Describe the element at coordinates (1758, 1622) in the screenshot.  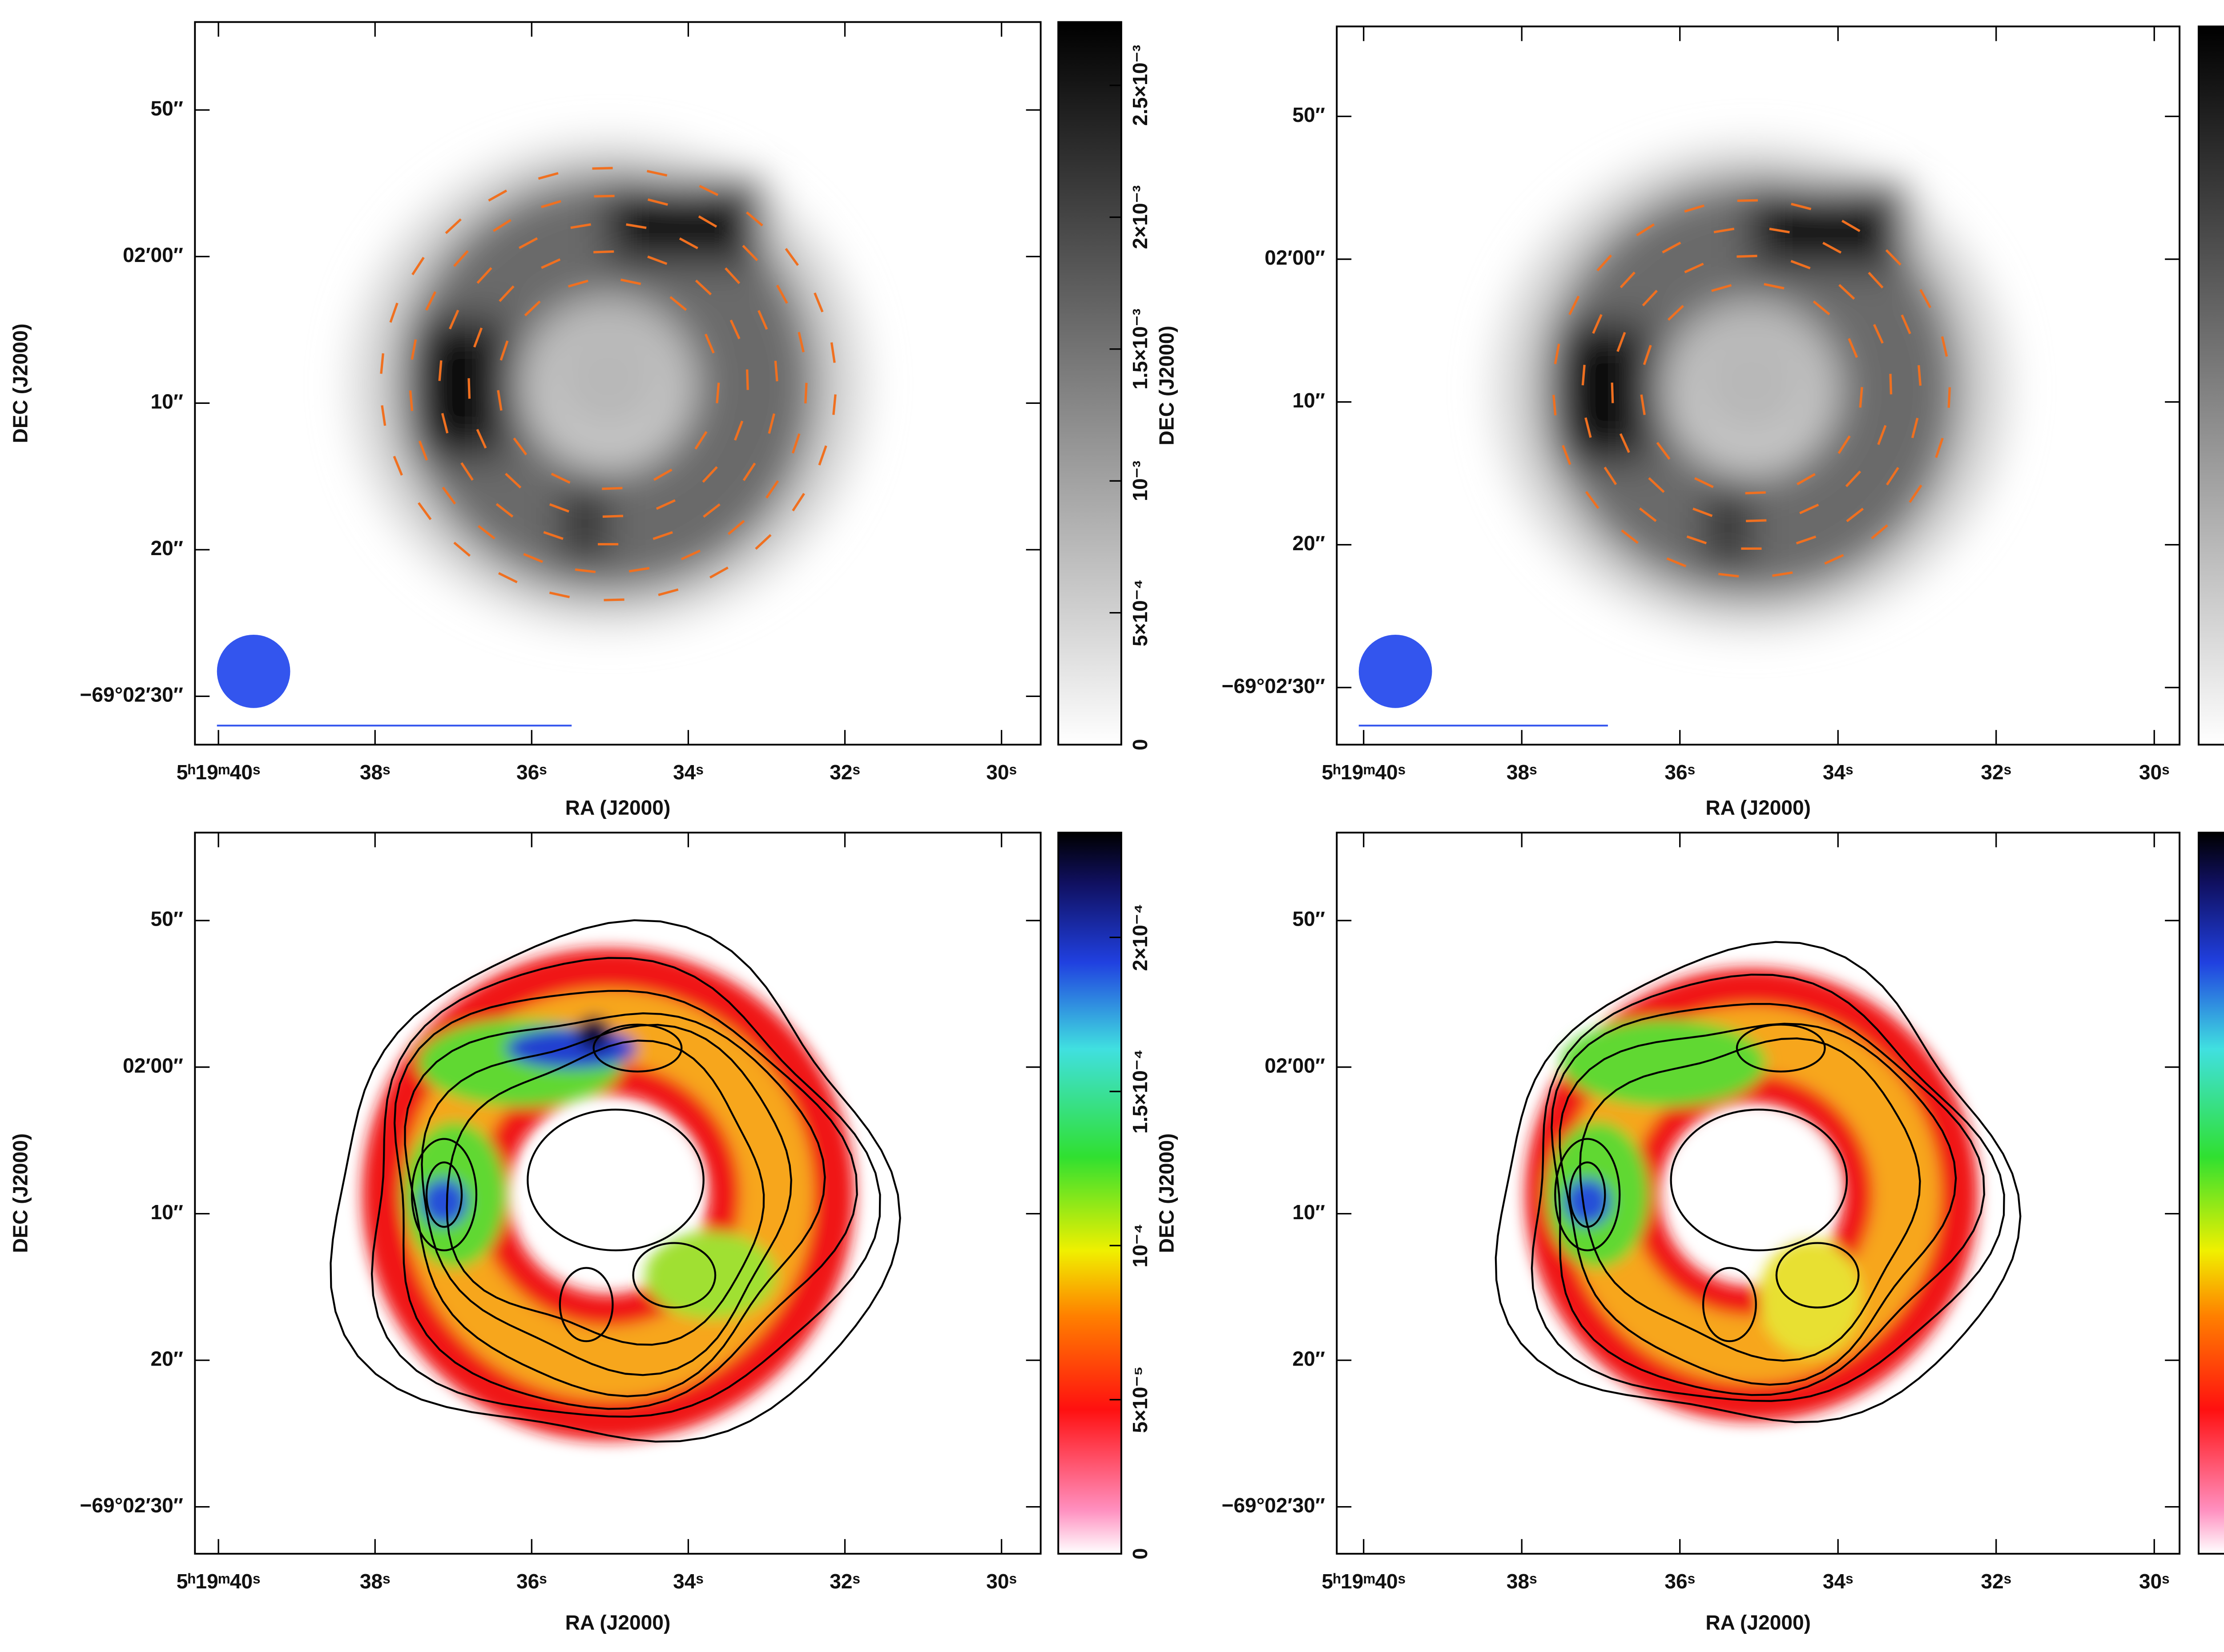
I see `x-axis-label: RA (J2000)` at that location.